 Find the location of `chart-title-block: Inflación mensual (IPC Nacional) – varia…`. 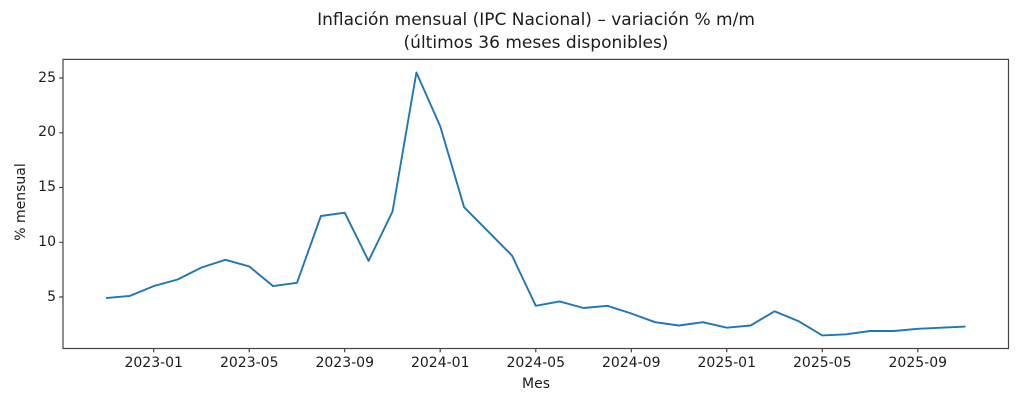

chart-title-block: Inflación mensual (IPC Nacional) – varia… is located at coordinates (536, 32).